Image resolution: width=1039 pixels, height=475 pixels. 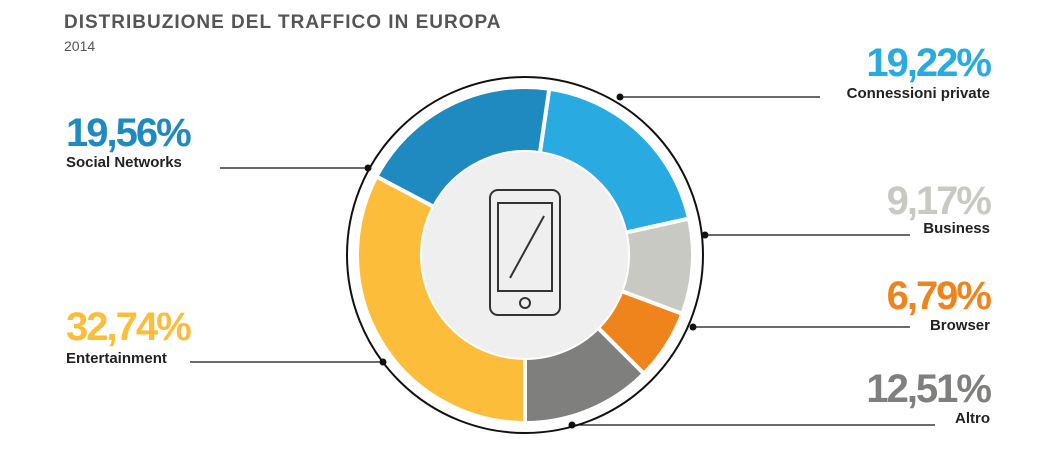 I want to click on chart-title: DISTRIBUZIONE DEL TRAFFICO IN EUROPA, so click(x=282, y=22).